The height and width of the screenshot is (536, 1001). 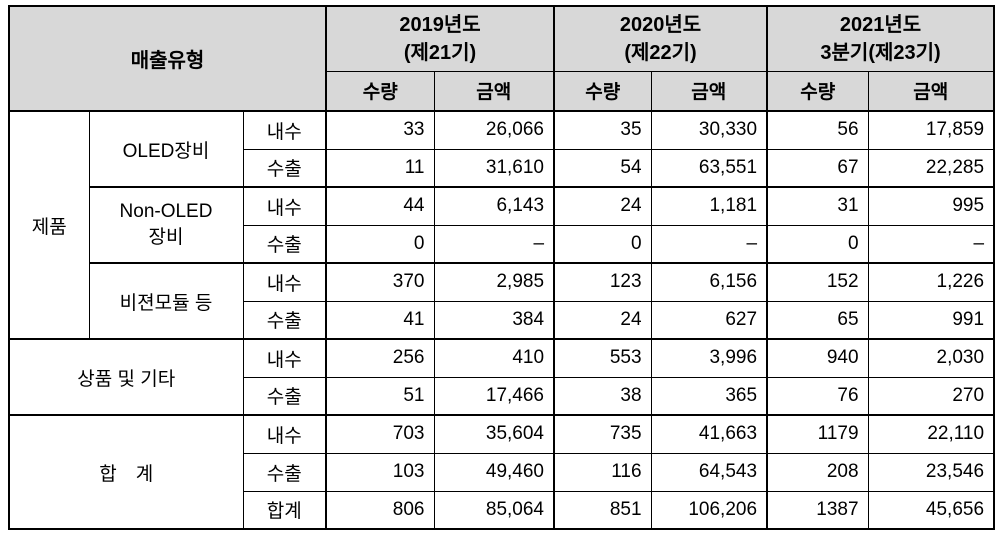 I want to click on value-cell: 152, so click(x=817, y=282).